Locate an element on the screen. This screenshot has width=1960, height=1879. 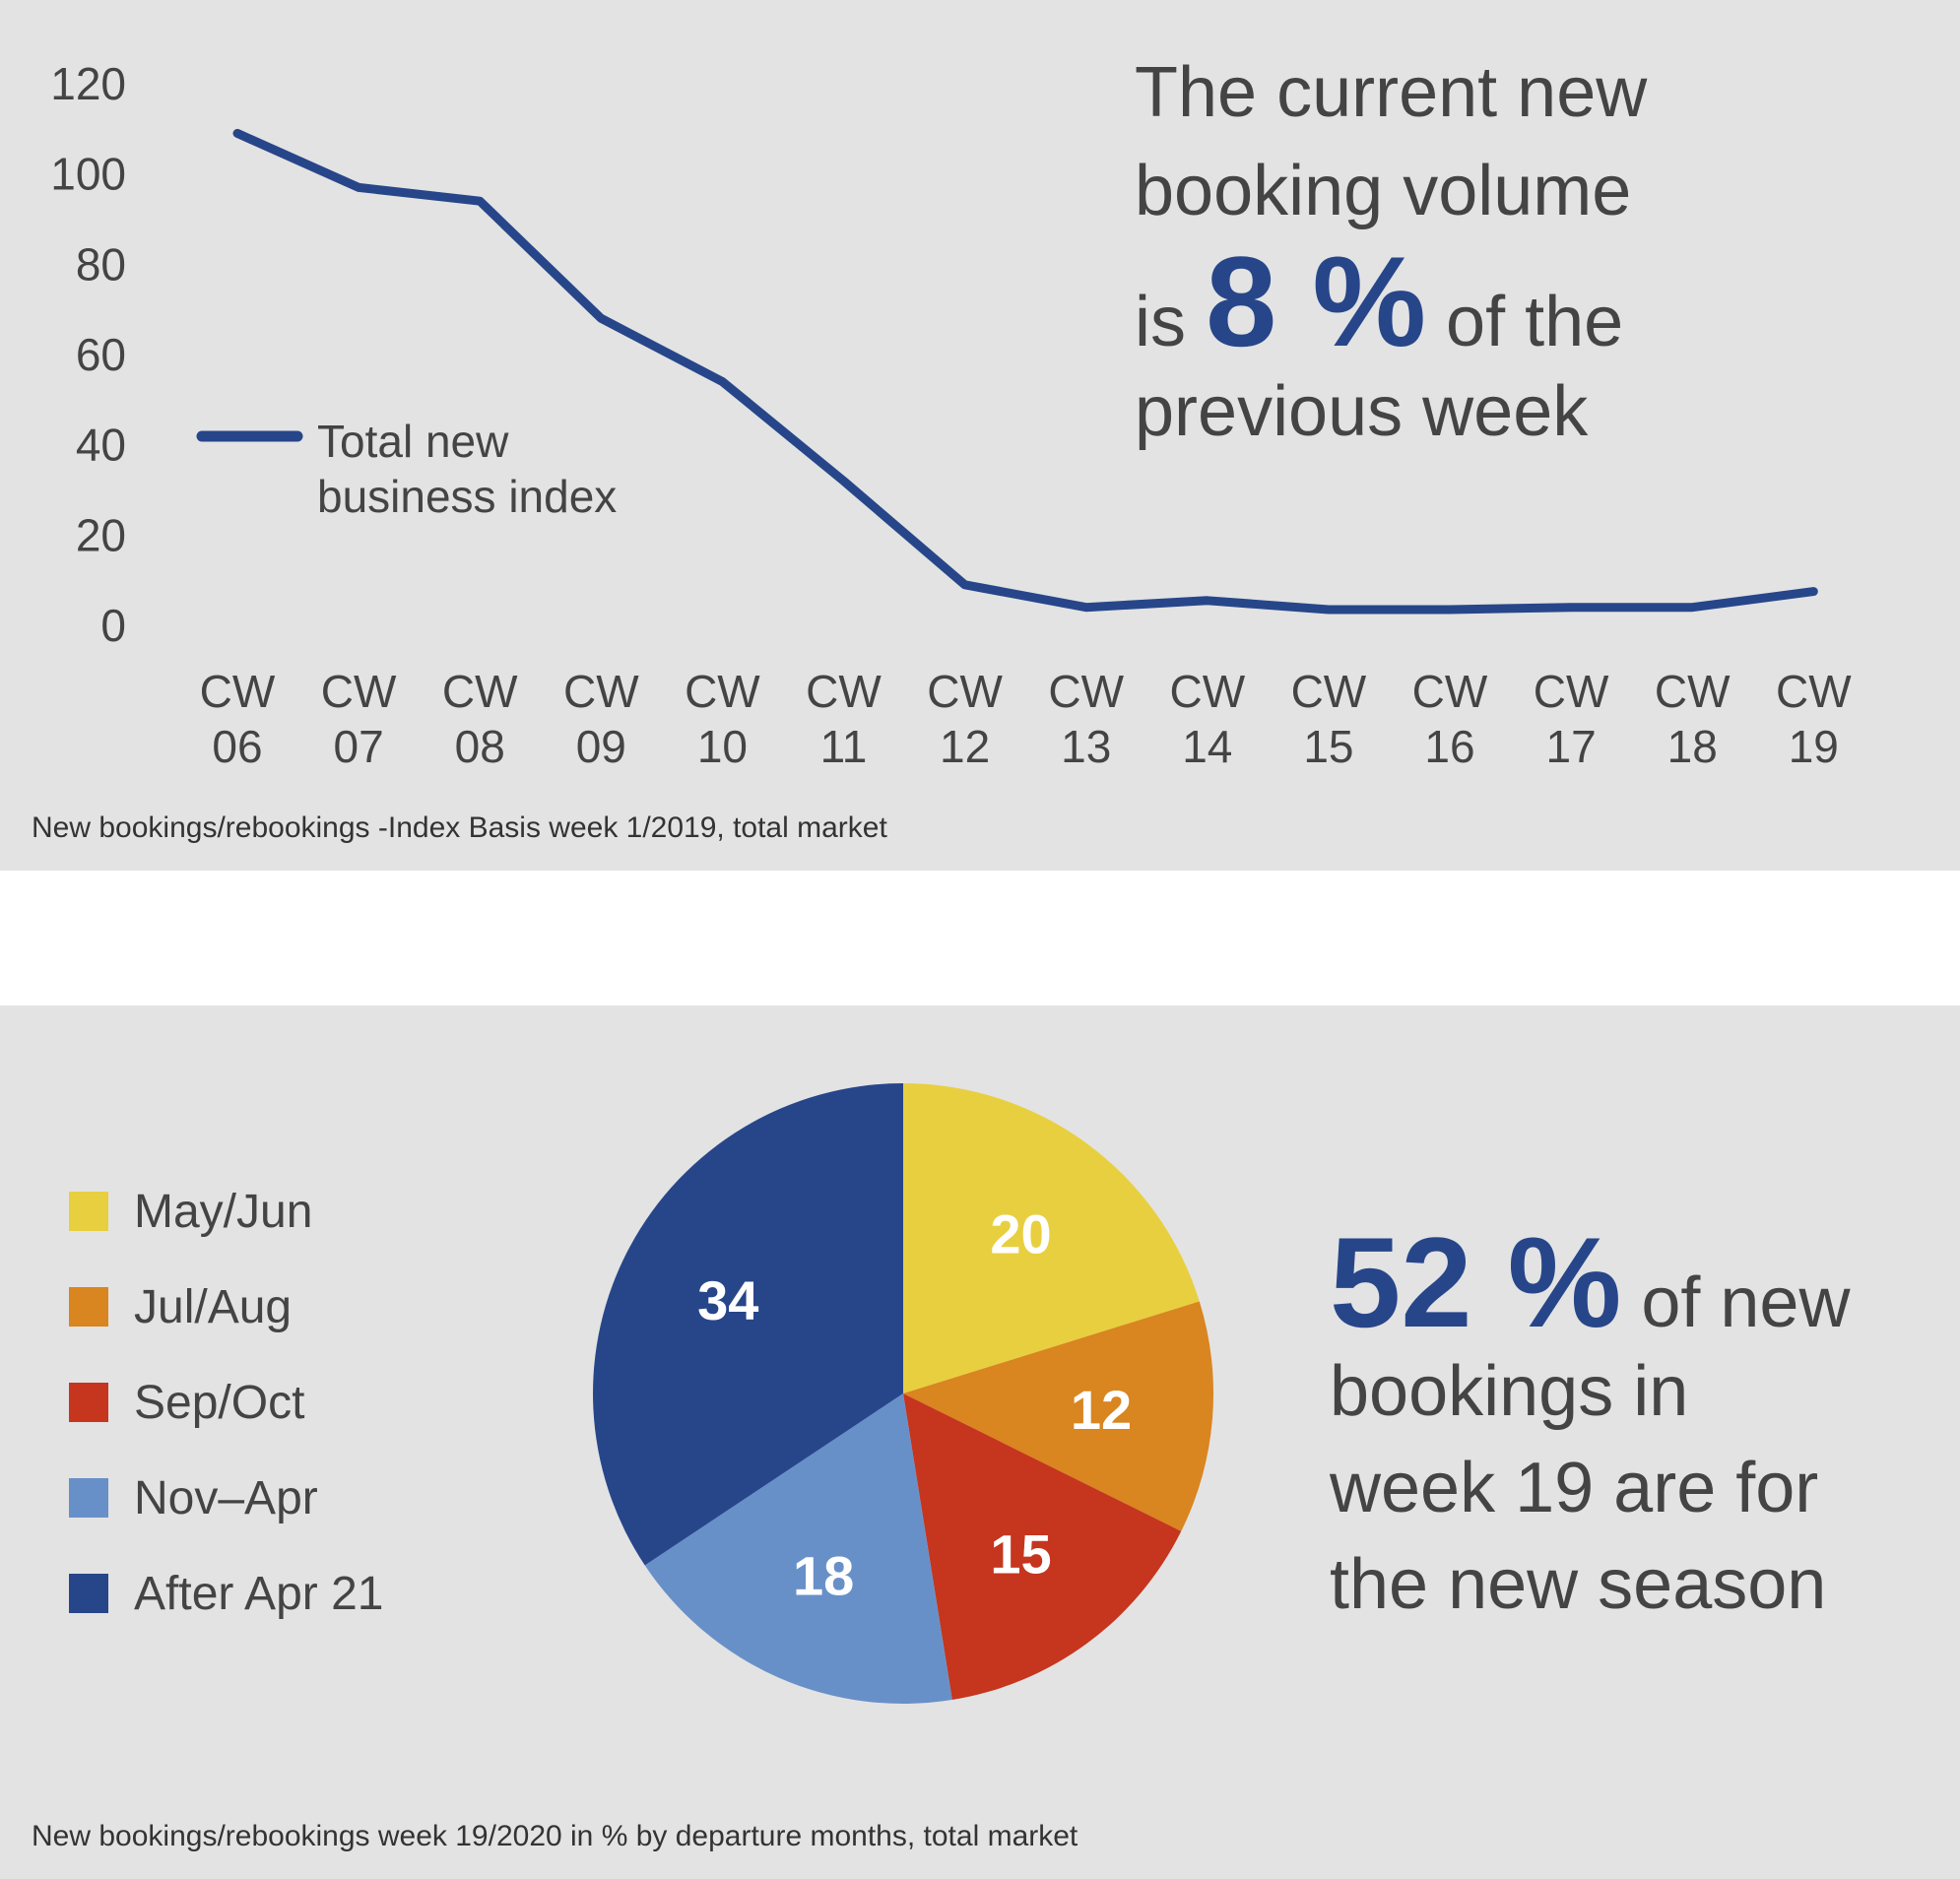
legend-label: Sep/Oct is located at coordinates (219, 1402).